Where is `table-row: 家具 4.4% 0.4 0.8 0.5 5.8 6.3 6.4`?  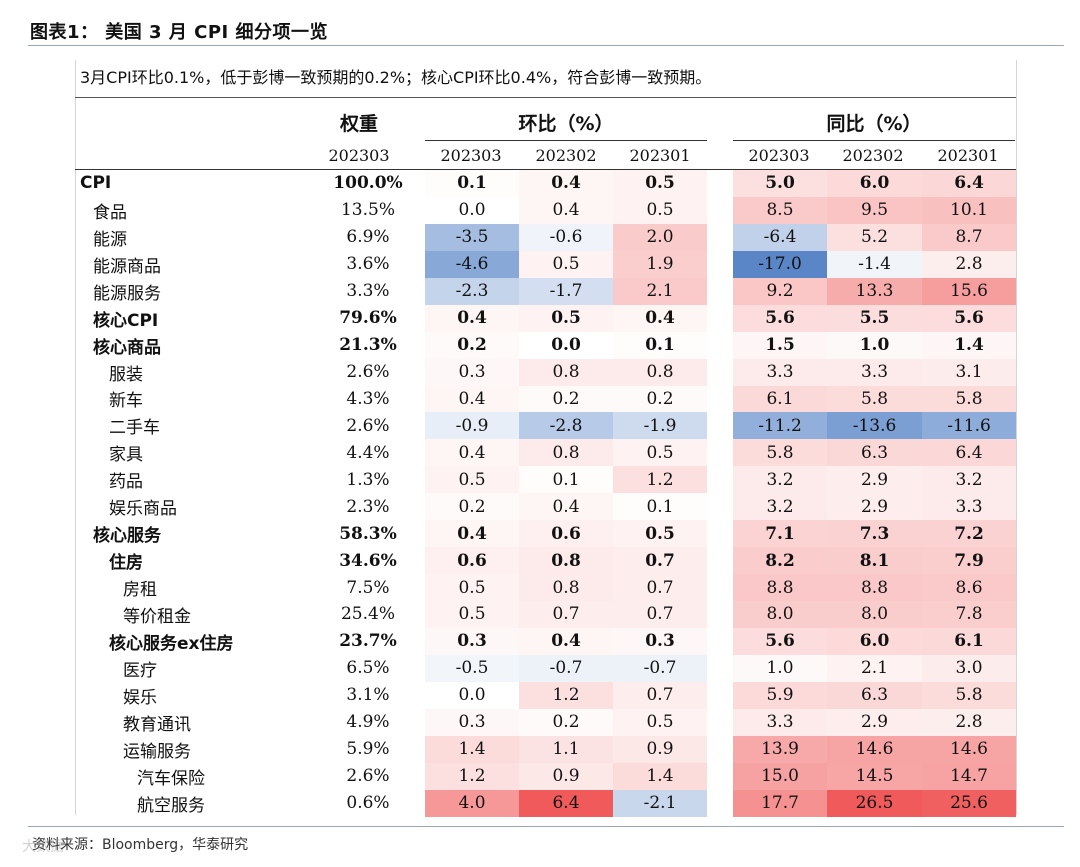 table-row: 家具 4.4% 0.4 0.8 0.5 5.8 6.3 6.4 is located at coordinates (545, 453).